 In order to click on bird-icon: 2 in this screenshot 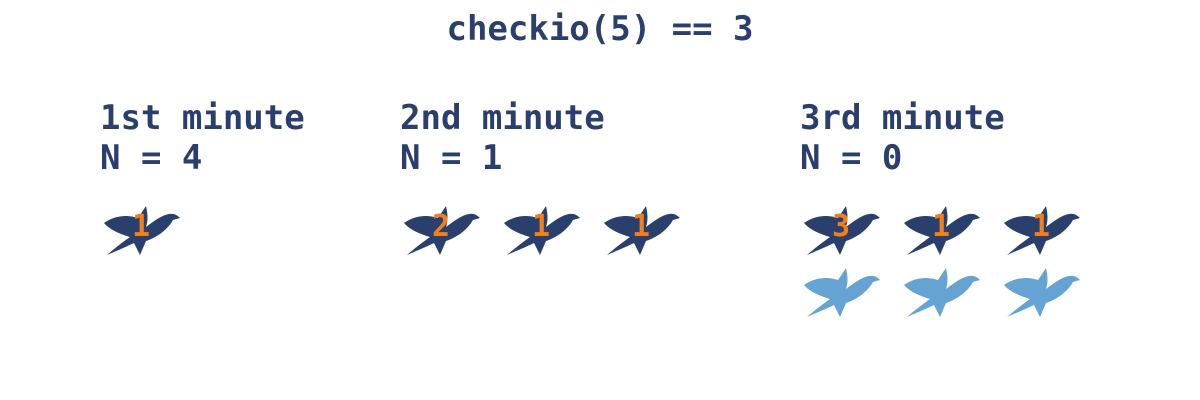, I will do `click(441, 230)`.